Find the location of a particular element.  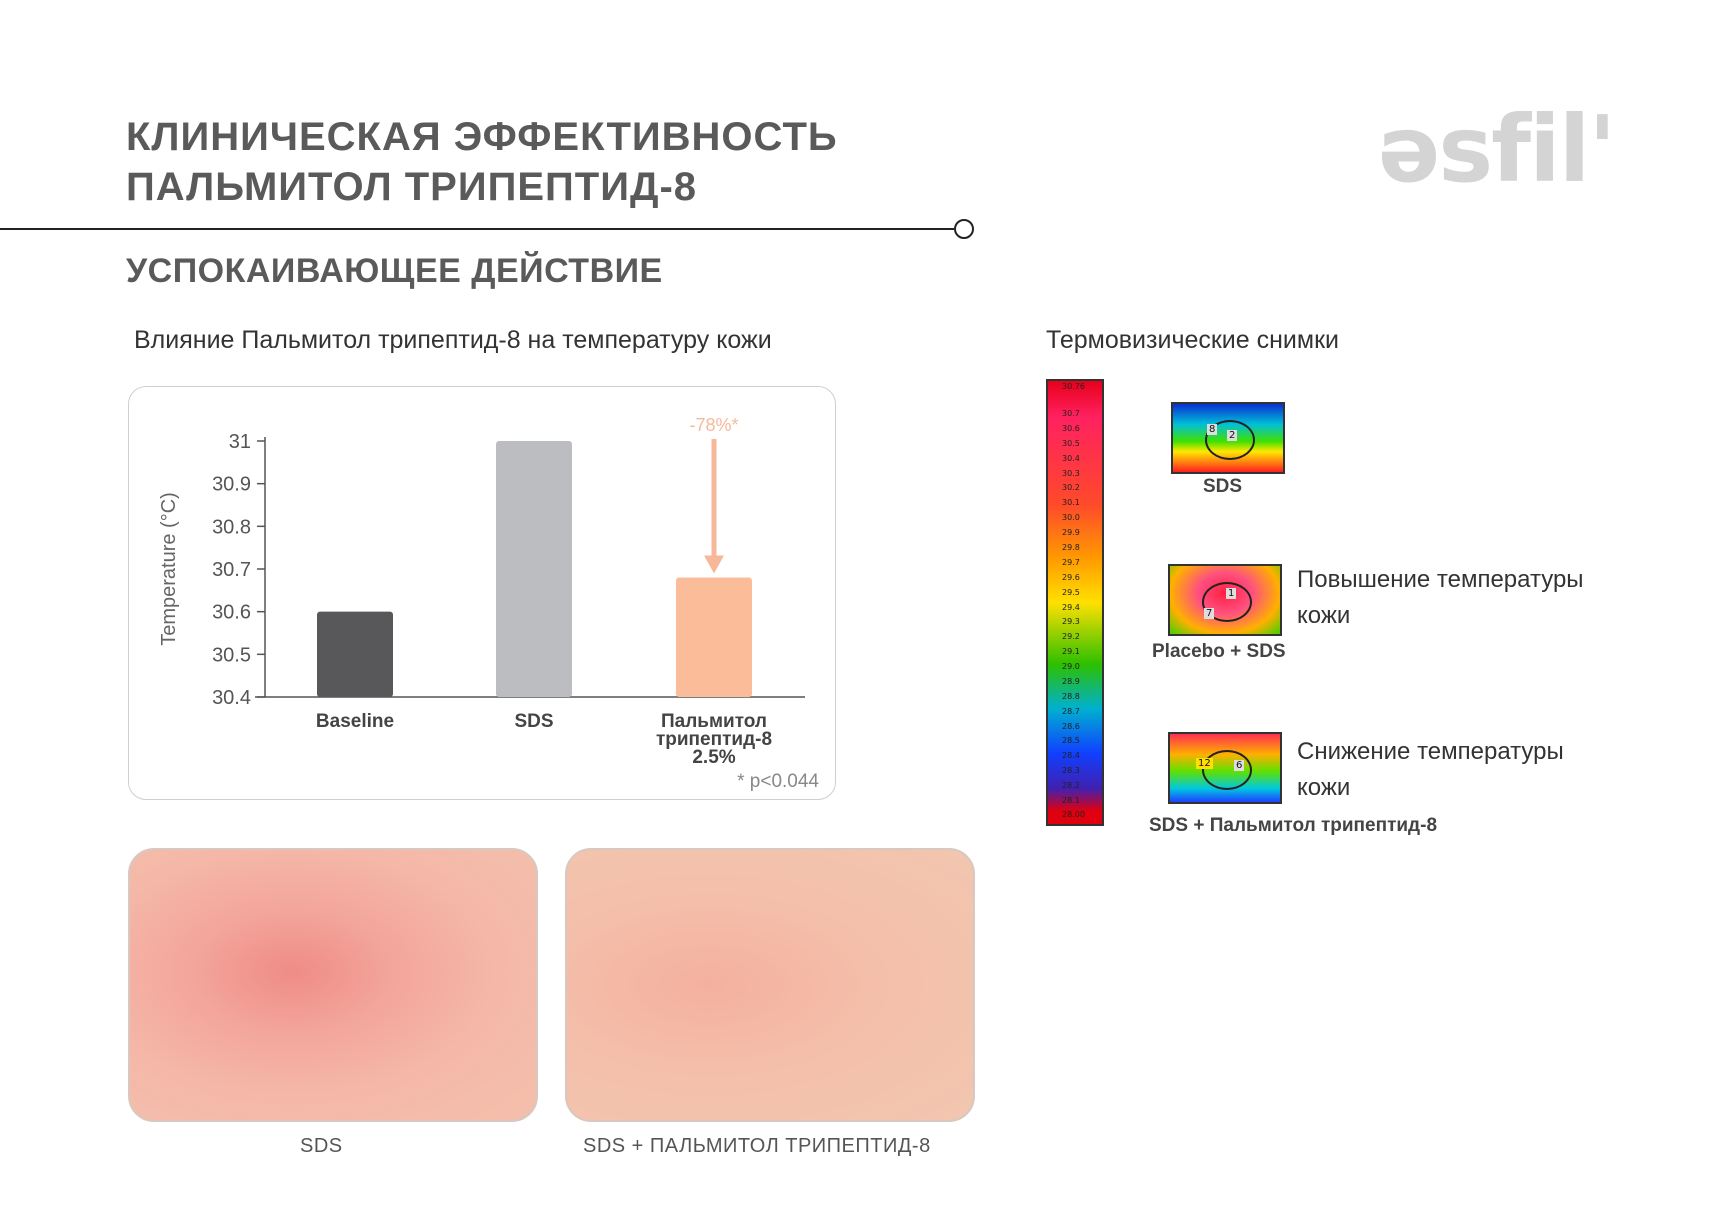

y-tick-label: 30.8 is located at coordinates (231, 527).